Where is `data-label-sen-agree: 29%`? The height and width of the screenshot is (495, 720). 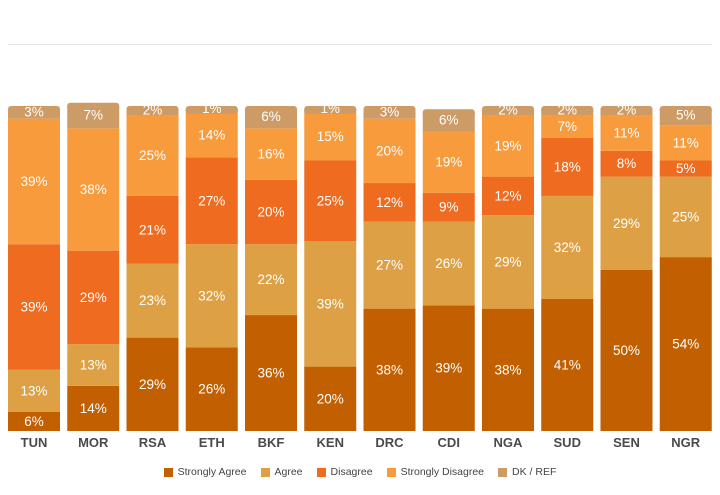 data-label-sen-agree: 29% is located at coordinates (626, 223).